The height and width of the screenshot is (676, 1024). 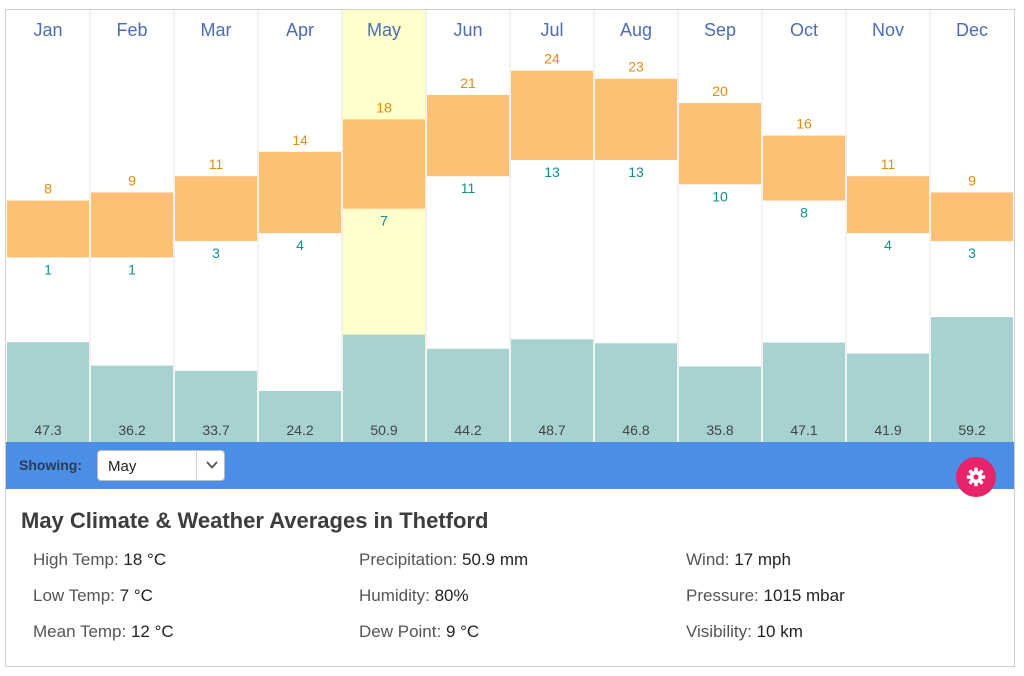 I want to click on month-label: Sep, so click(x=720, y=30).